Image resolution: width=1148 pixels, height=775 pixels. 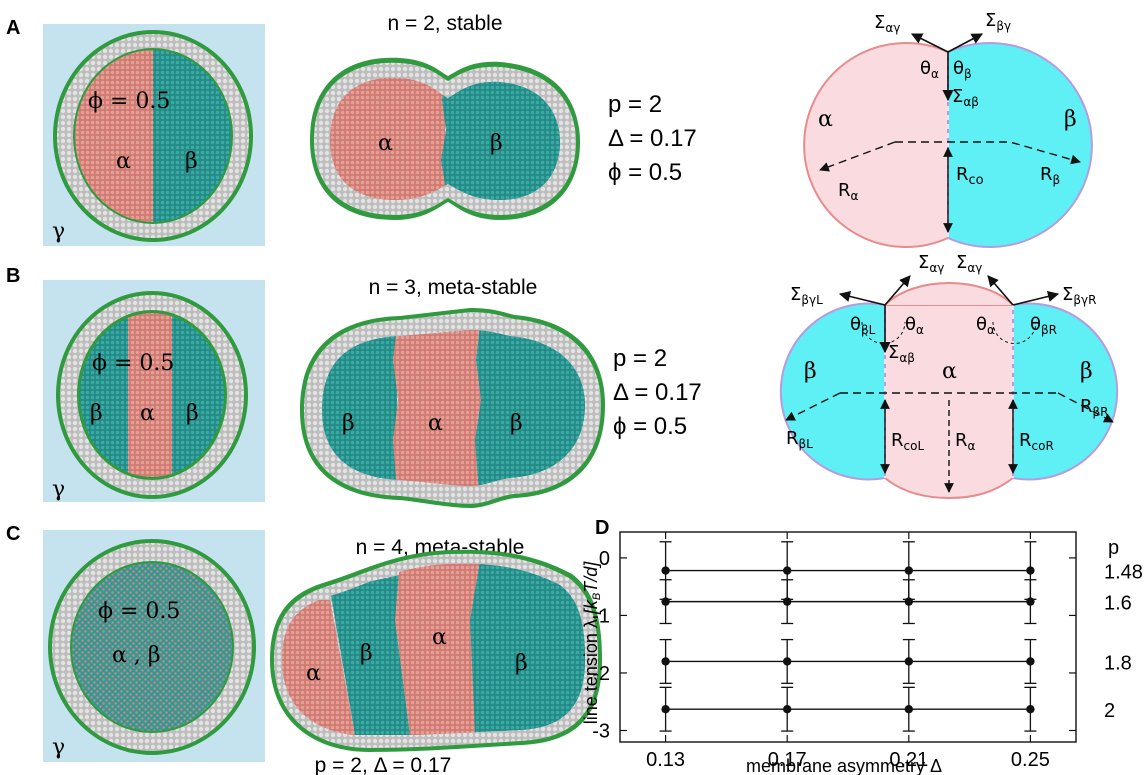 I want to click on panel-label-c: C, so click(x=13, y=534).